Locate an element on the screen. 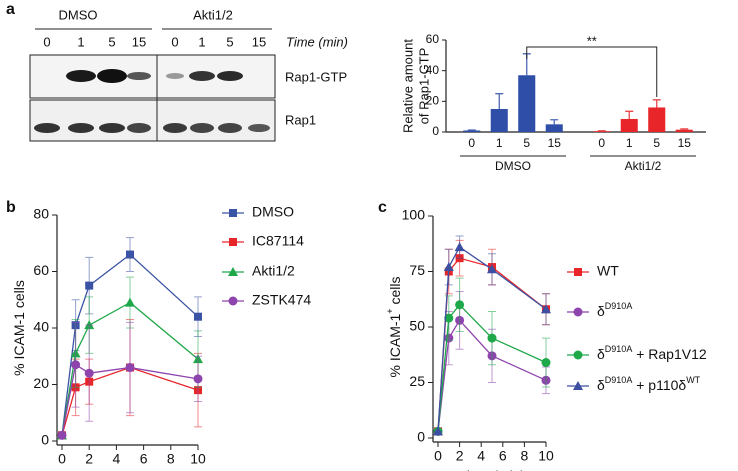 This screenshot has height=471, width=738. y-axis-label: Relative amount is located at coordinates (407, 86).